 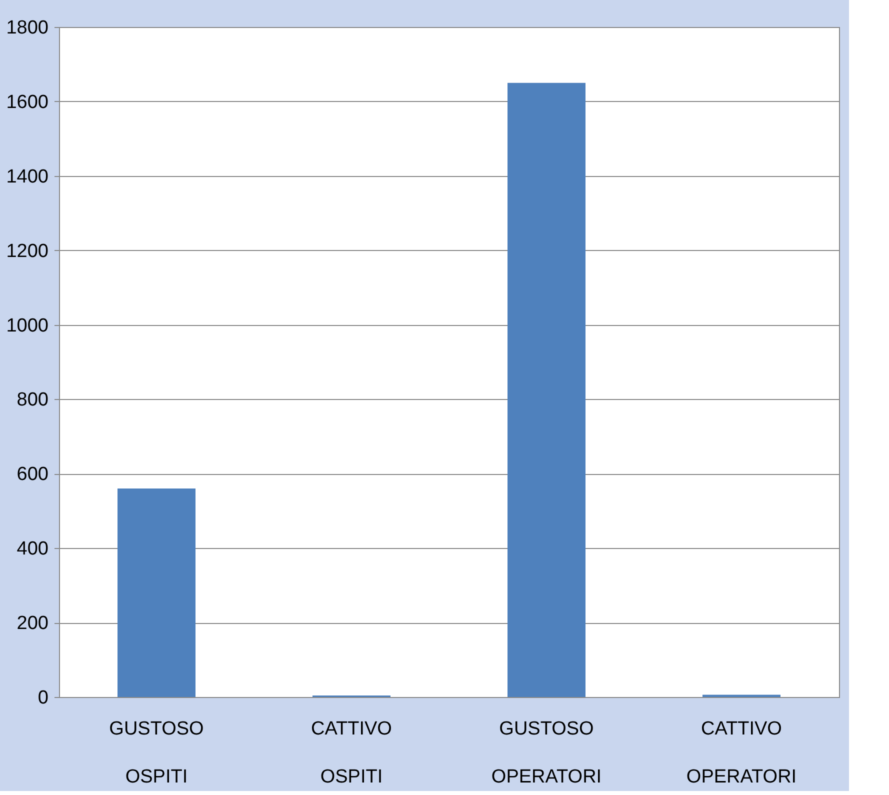 What do you see at coordinates (156, 753) in the screenshot?
I see `category-label: GUSTOSO OSPITI` at bounding box center [156, 753].